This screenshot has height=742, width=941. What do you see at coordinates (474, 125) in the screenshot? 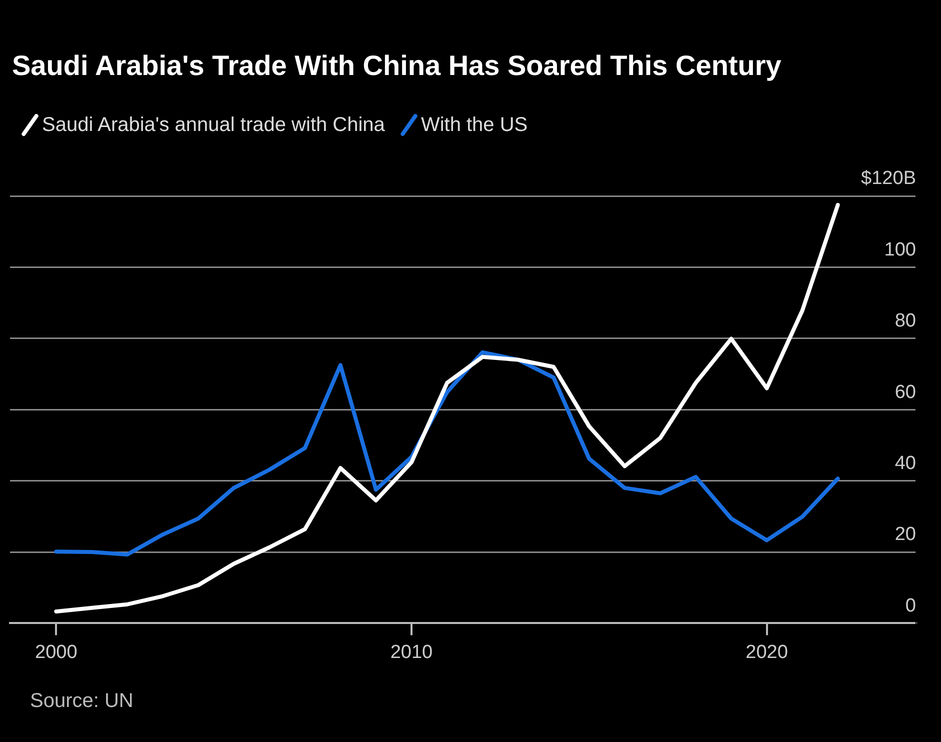
I see `legend-label: With the US` at bounding box center [474, 125].